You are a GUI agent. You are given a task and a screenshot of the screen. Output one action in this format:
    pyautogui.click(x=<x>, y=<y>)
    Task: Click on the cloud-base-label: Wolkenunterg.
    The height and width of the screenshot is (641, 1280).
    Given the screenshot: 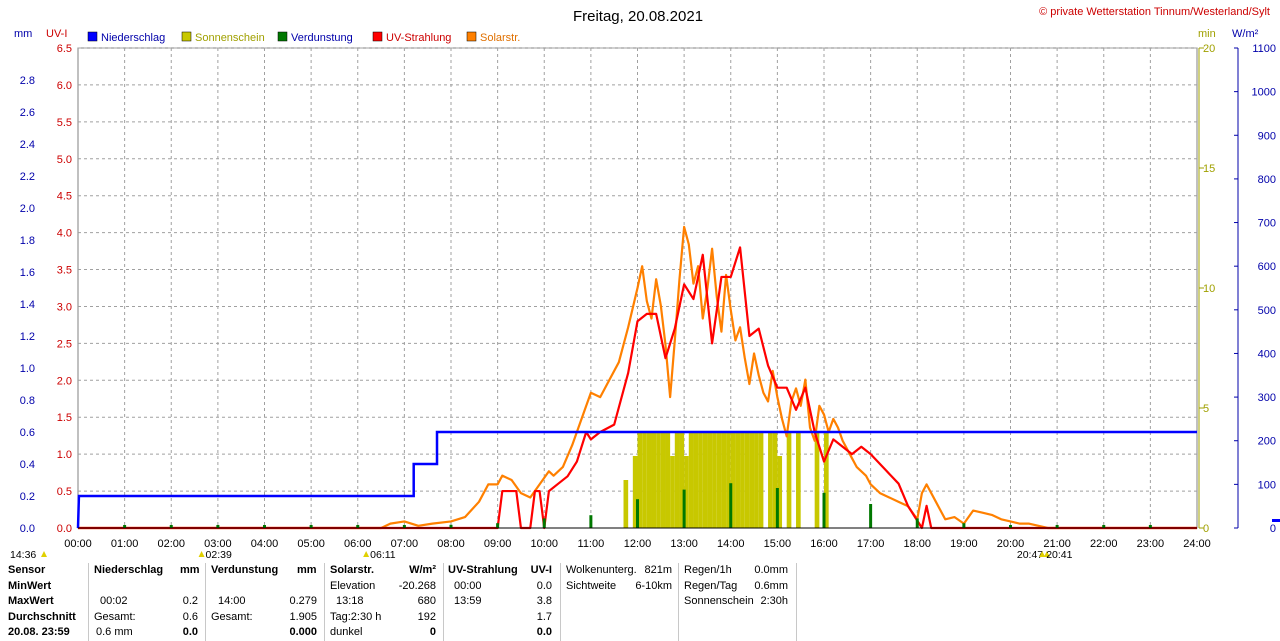 What is the action you would take?
    pyautogui.click(x=601, y=570)
    